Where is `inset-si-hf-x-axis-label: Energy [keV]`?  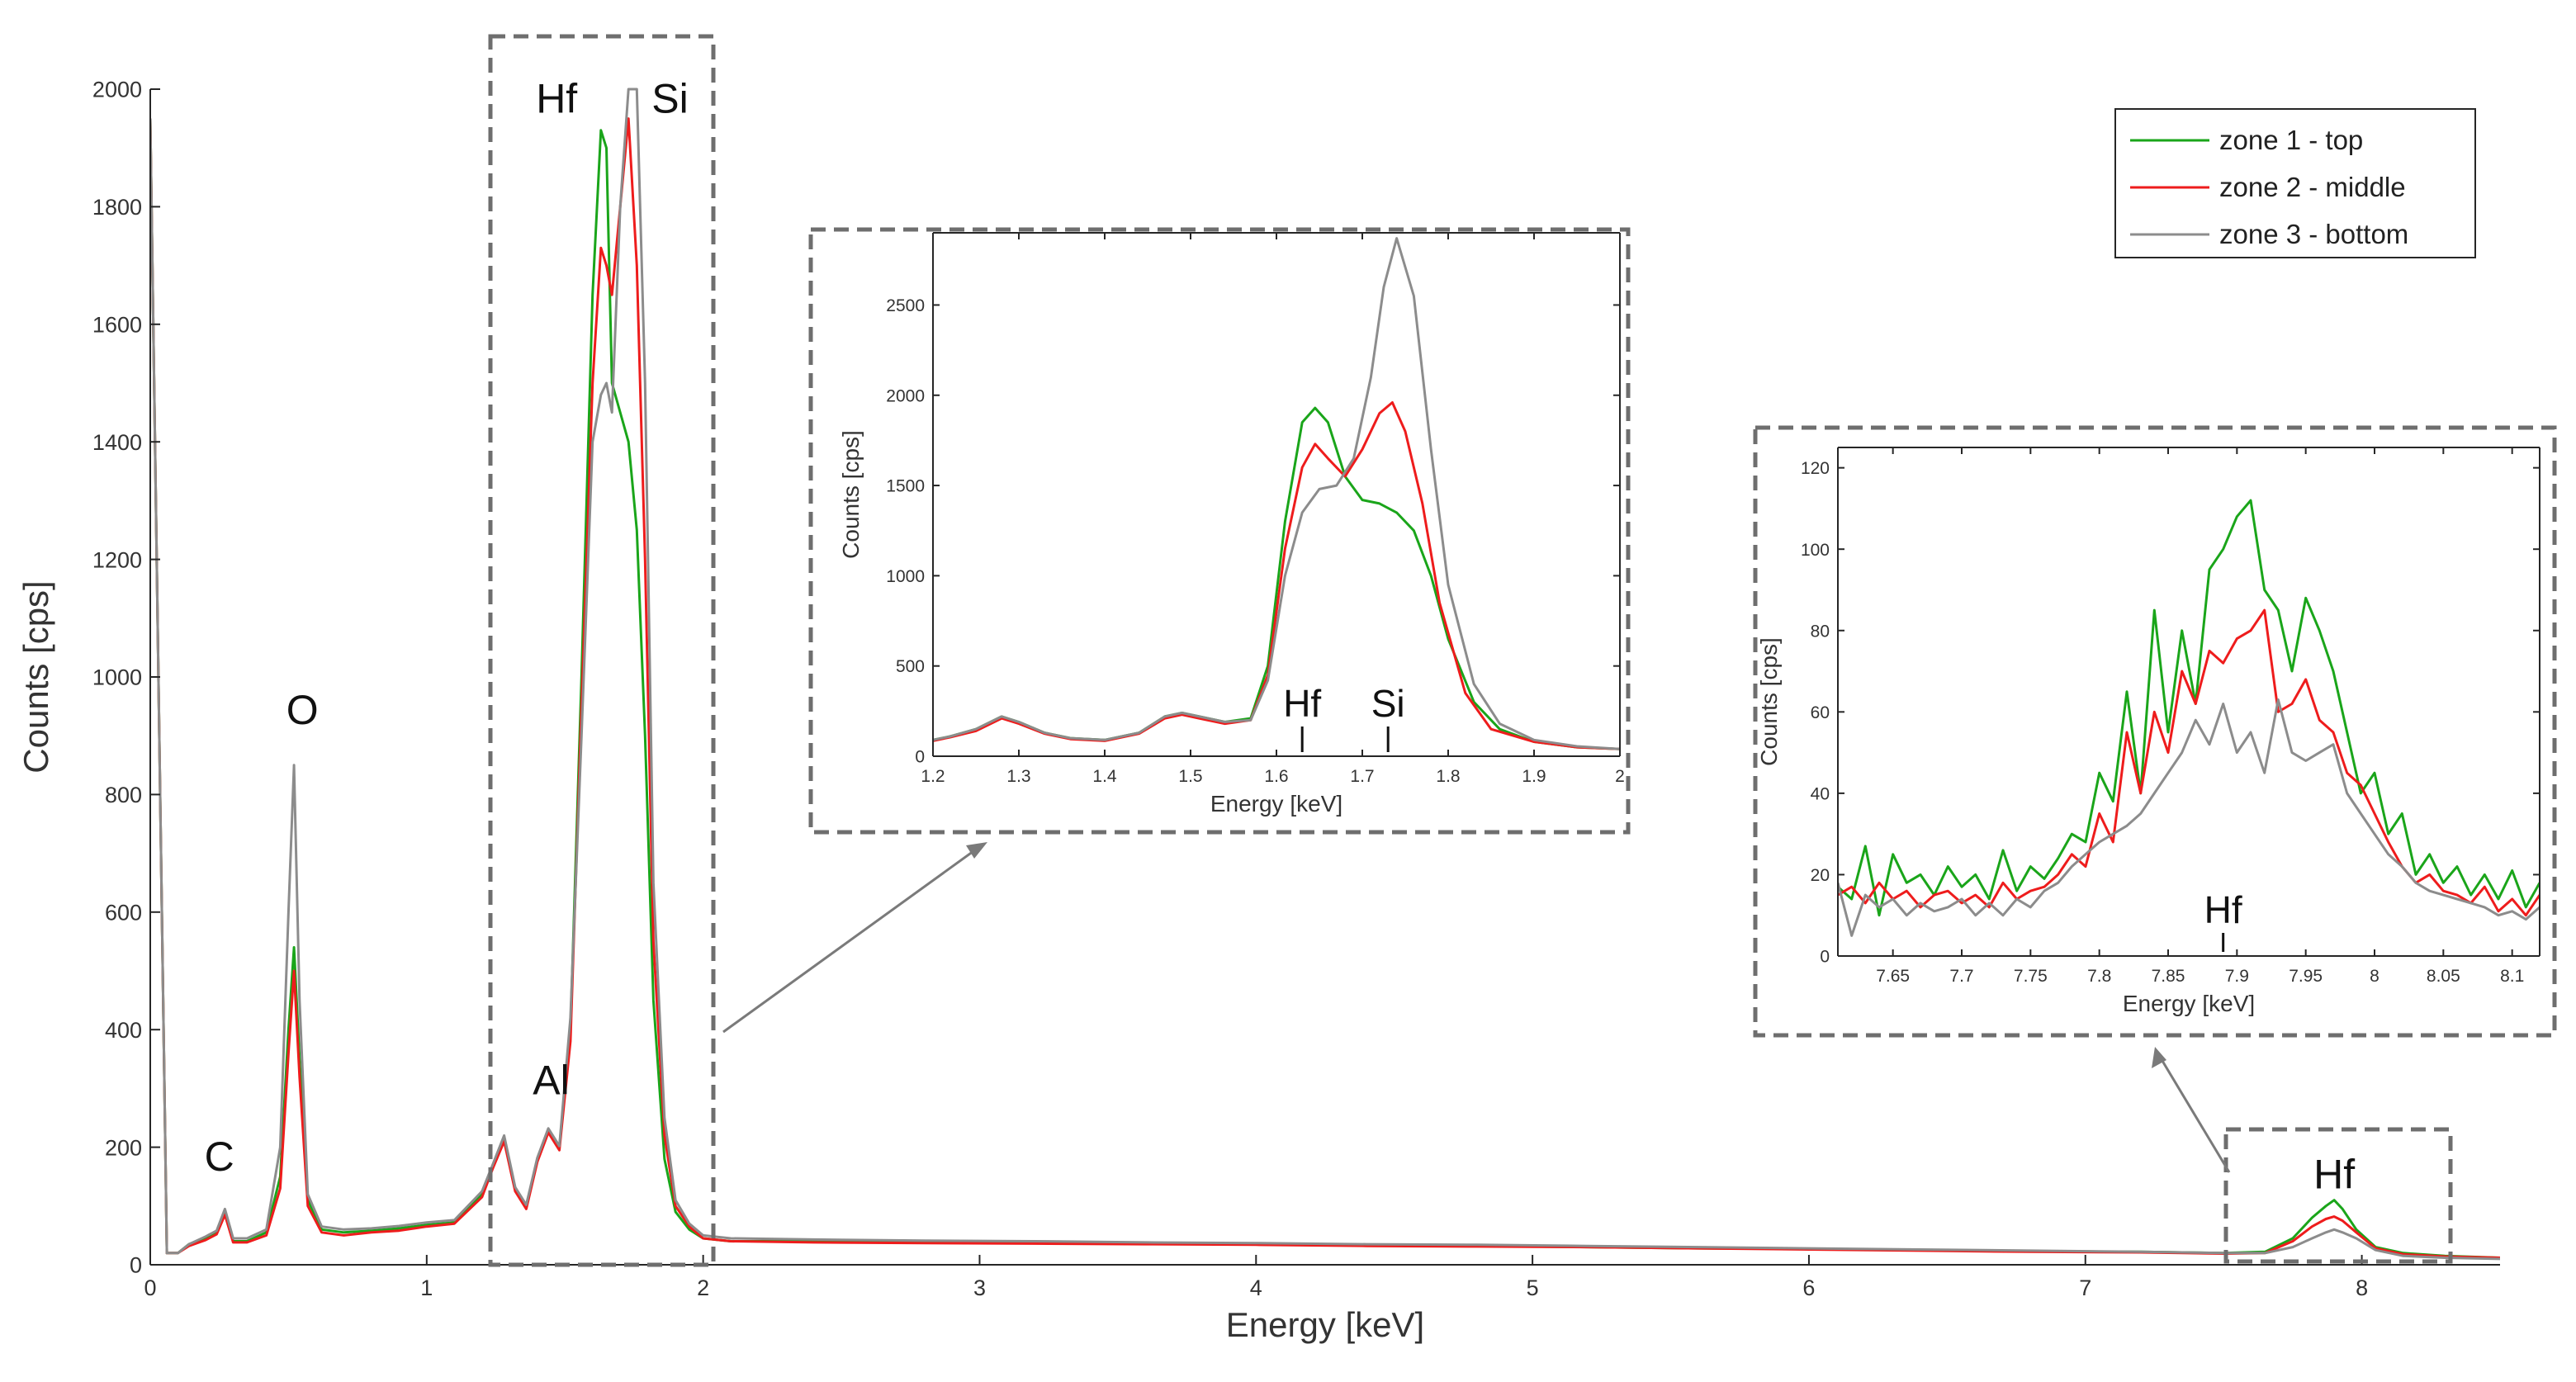 inset-si-hf-x-axis-label: Energy [keV] is located at coordinates (1276, 803).